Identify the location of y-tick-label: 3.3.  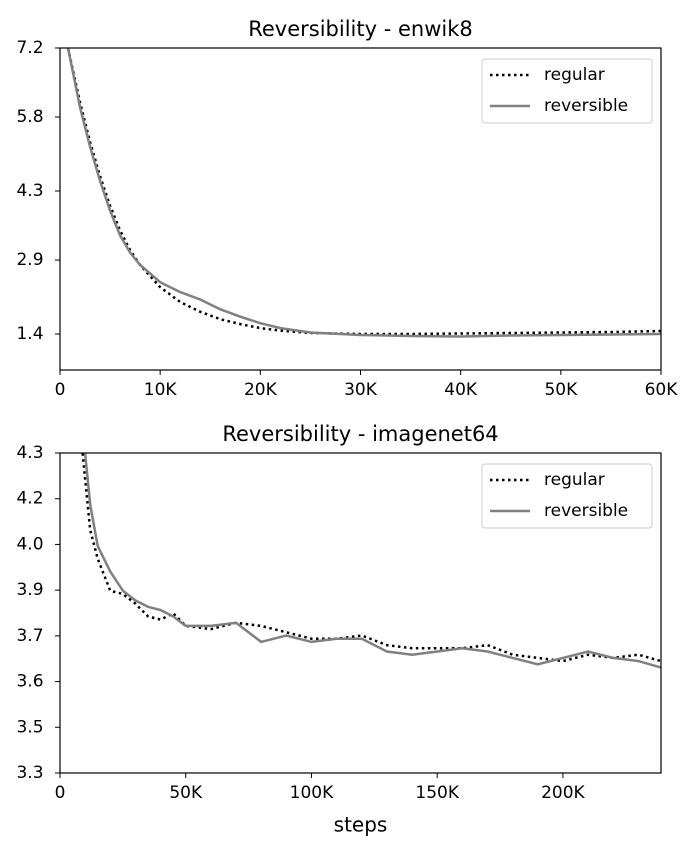
(29, 773).